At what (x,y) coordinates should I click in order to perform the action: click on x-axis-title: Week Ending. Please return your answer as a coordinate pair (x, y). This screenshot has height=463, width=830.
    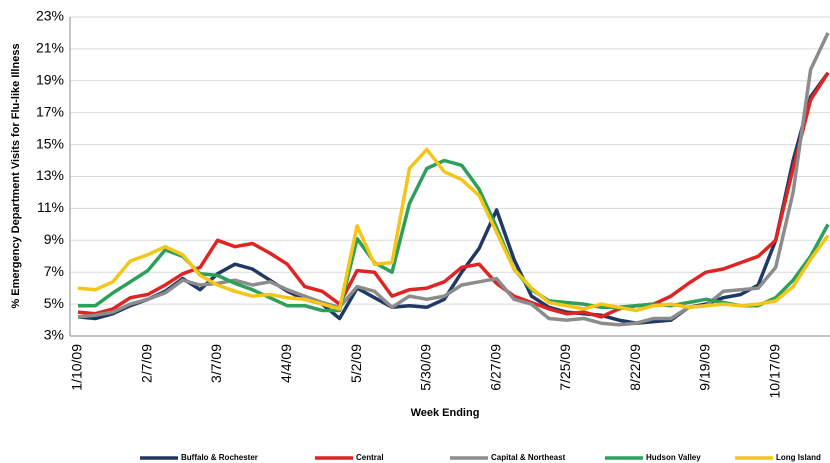
    Looking at the image, I should click on (445, 413).